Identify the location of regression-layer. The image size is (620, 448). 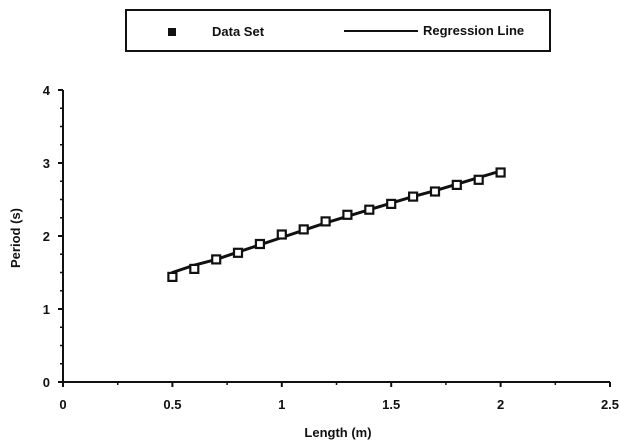
(336, 221).